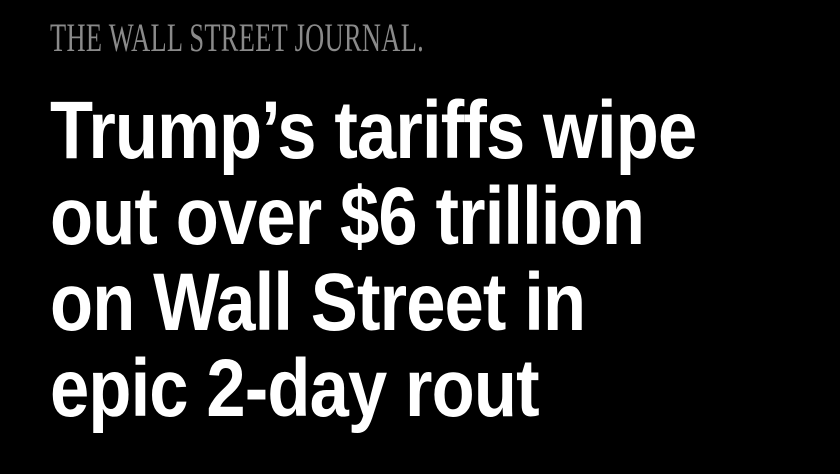  Describe the element at coordinates (295, 388) in the screenshot. I see `headline-line: epic 2-day rout` at that location.